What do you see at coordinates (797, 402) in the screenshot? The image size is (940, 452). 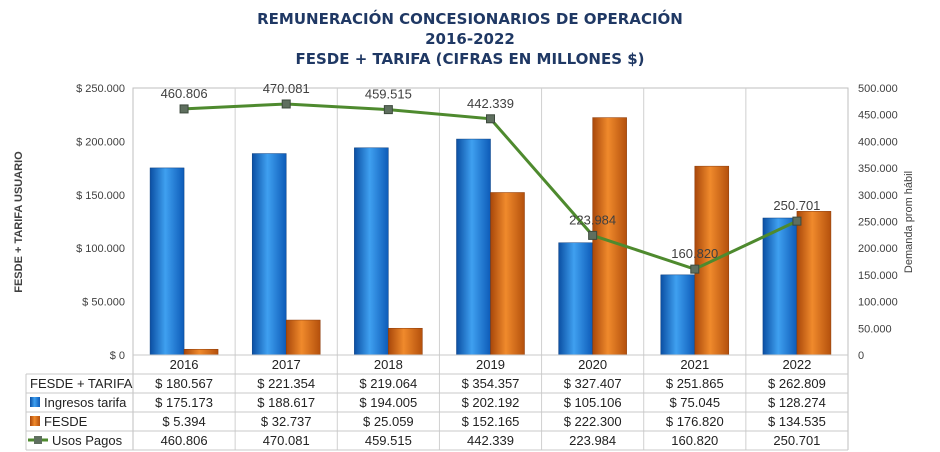 I see `ingresos-cell: $ 128.274` at bounding box center [797, 402].